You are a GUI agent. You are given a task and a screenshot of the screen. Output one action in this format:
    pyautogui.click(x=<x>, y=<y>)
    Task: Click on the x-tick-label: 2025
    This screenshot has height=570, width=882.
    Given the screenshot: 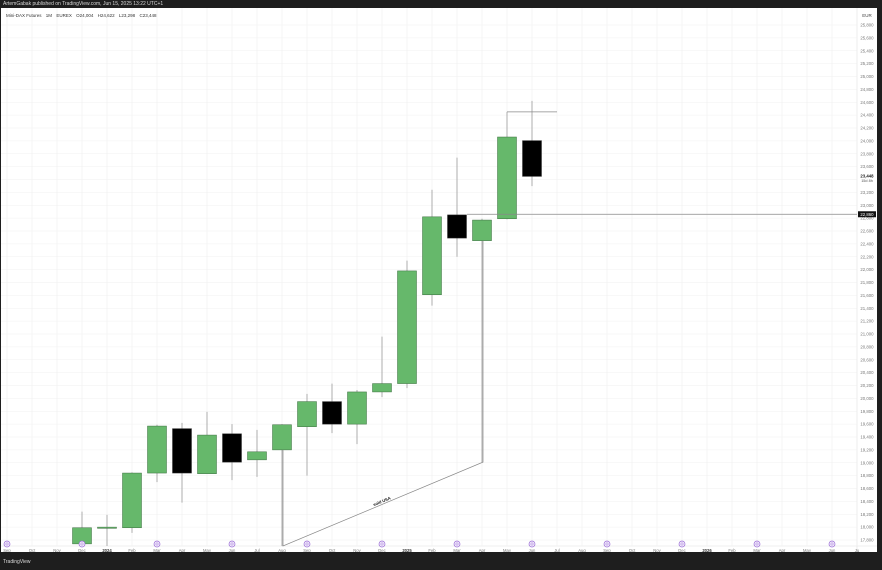 What is the action you would take?
    pyautogui.click(x=407, y=550)
    